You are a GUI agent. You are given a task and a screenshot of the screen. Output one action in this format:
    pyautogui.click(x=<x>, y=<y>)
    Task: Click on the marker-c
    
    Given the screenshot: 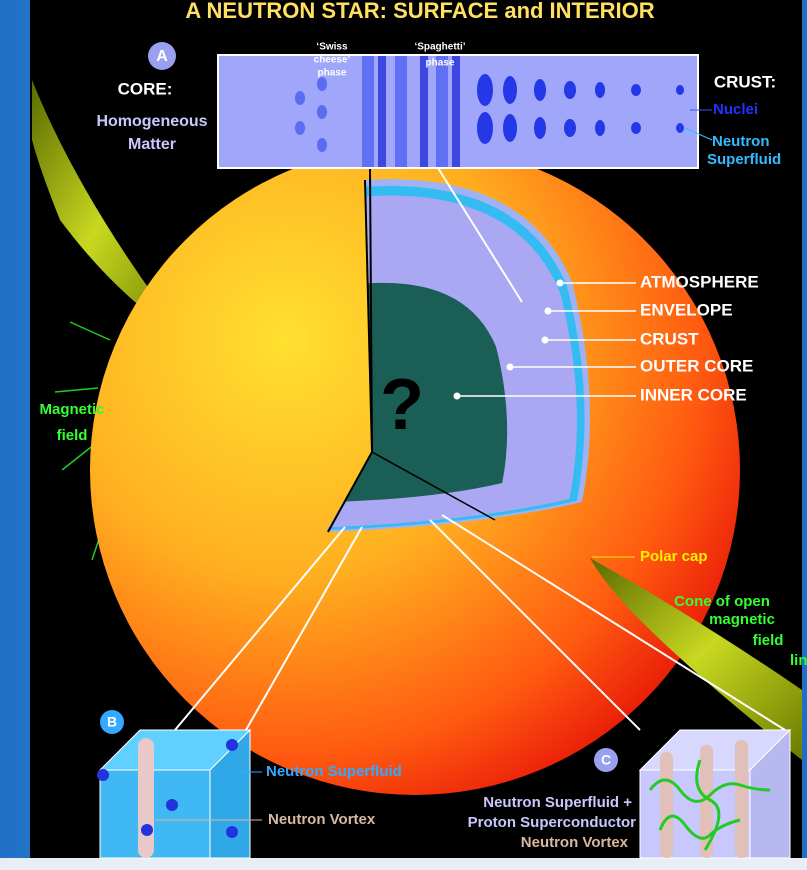 What is the action you would take?
    pyautogui.click(x=606, y=760)
    